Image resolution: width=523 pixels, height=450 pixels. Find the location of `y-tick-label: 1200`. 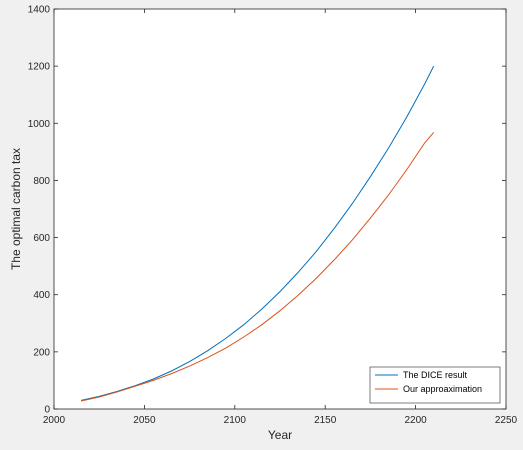

y-tick-label: 1200 is located at coordinates (39, 67).